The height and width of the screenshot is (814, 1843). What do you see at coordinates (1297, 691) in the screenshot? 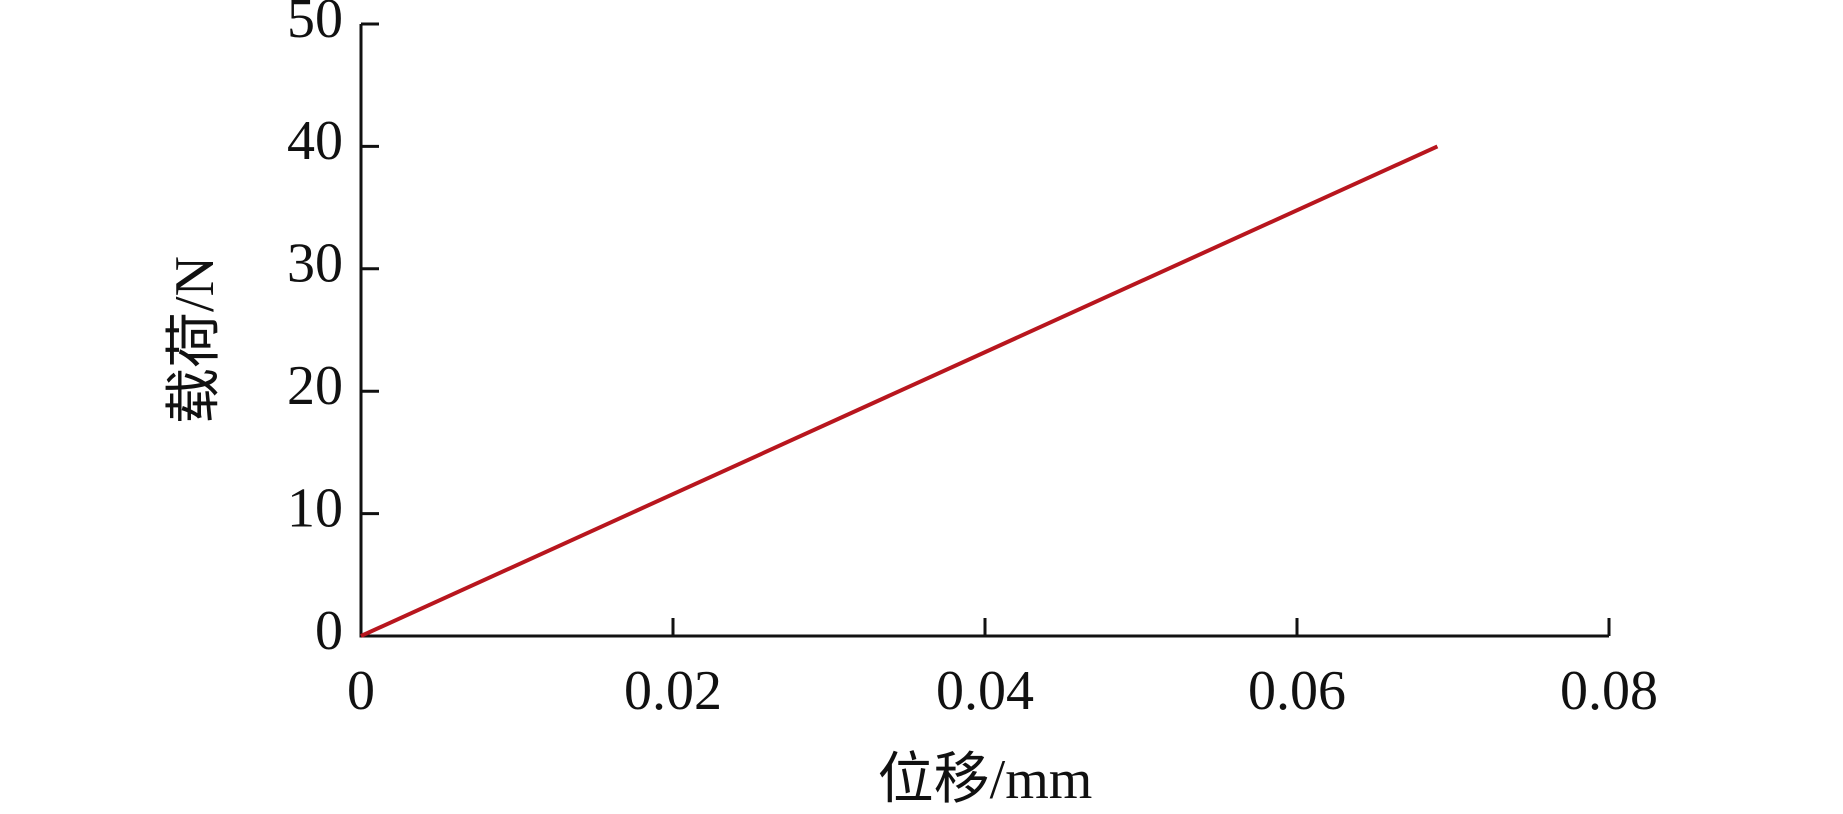
I see `x-tick-label: 0.06` at bounding box center [1297, 691].